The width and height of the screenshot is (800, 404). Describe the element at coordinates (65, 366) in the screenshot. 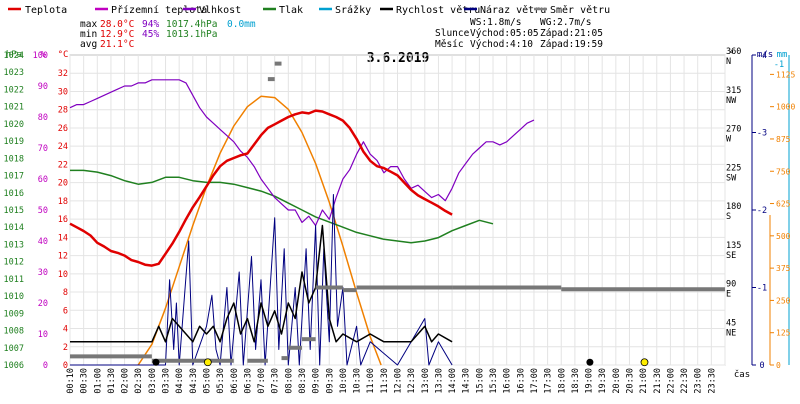

I see `tick-label-temp: 0` at that location.